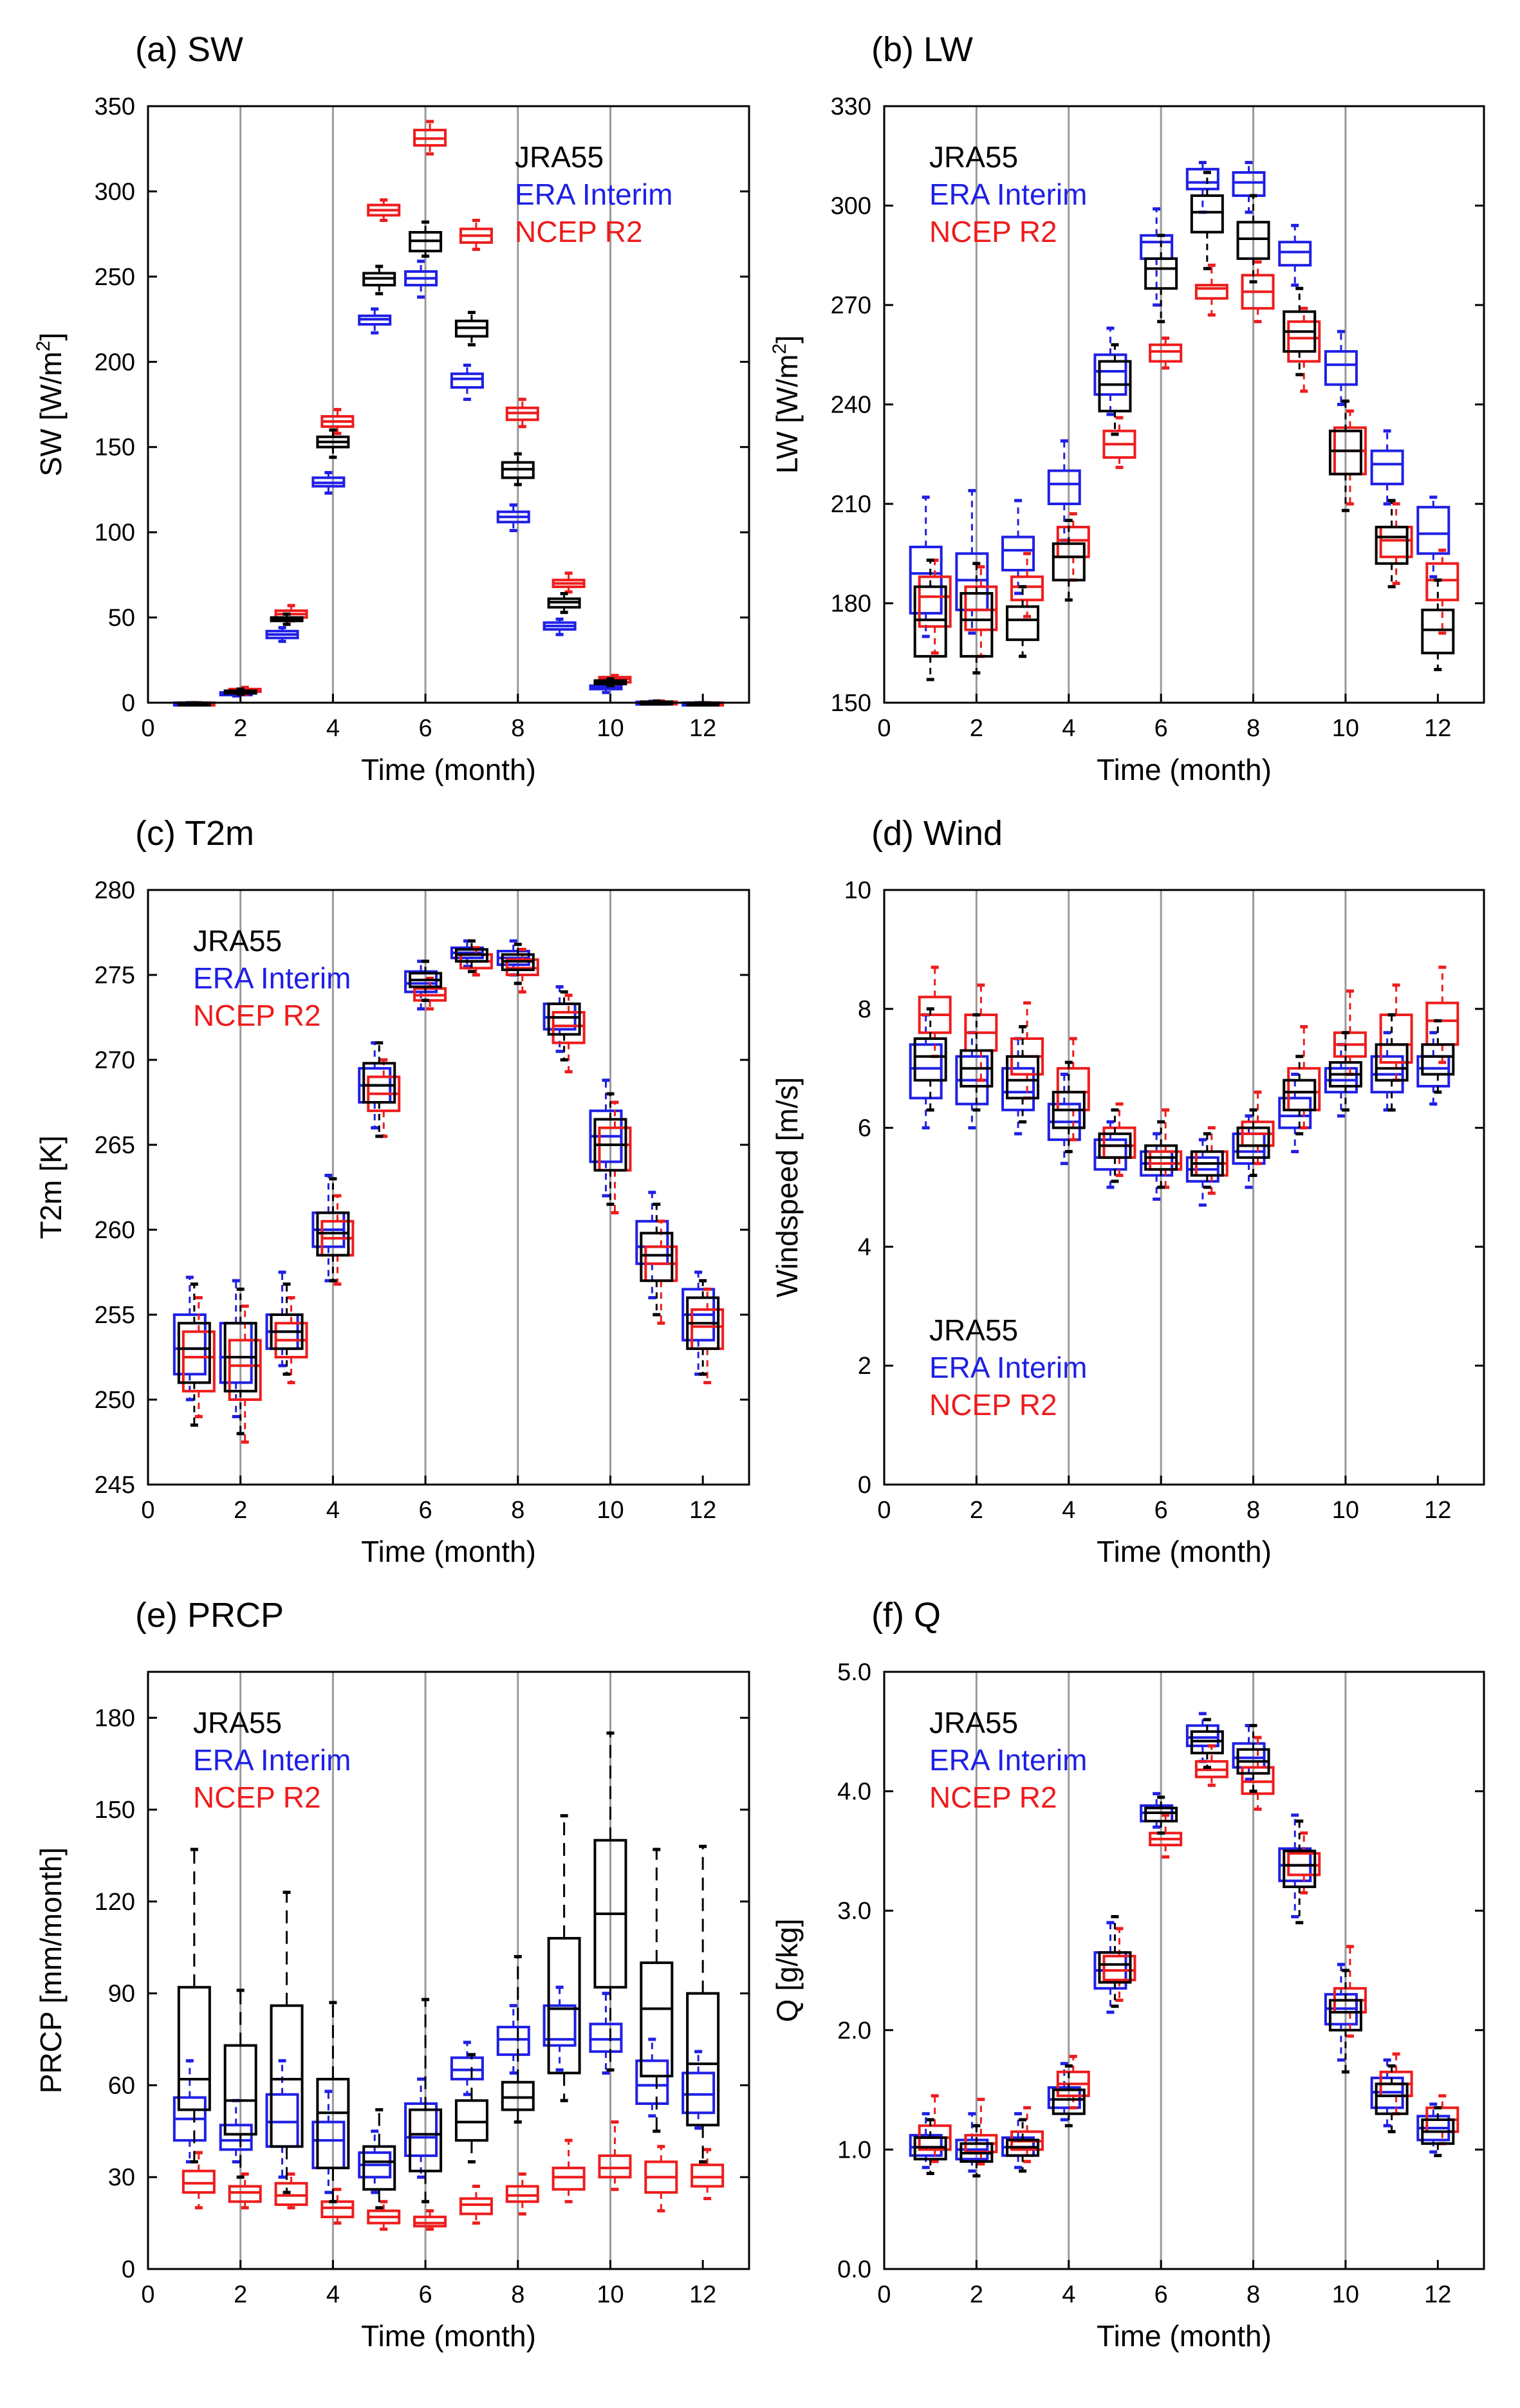  Describe the element at coordinates (854, 1792) in the screenshot. I see `y-tick-label: 4.0` at that location.